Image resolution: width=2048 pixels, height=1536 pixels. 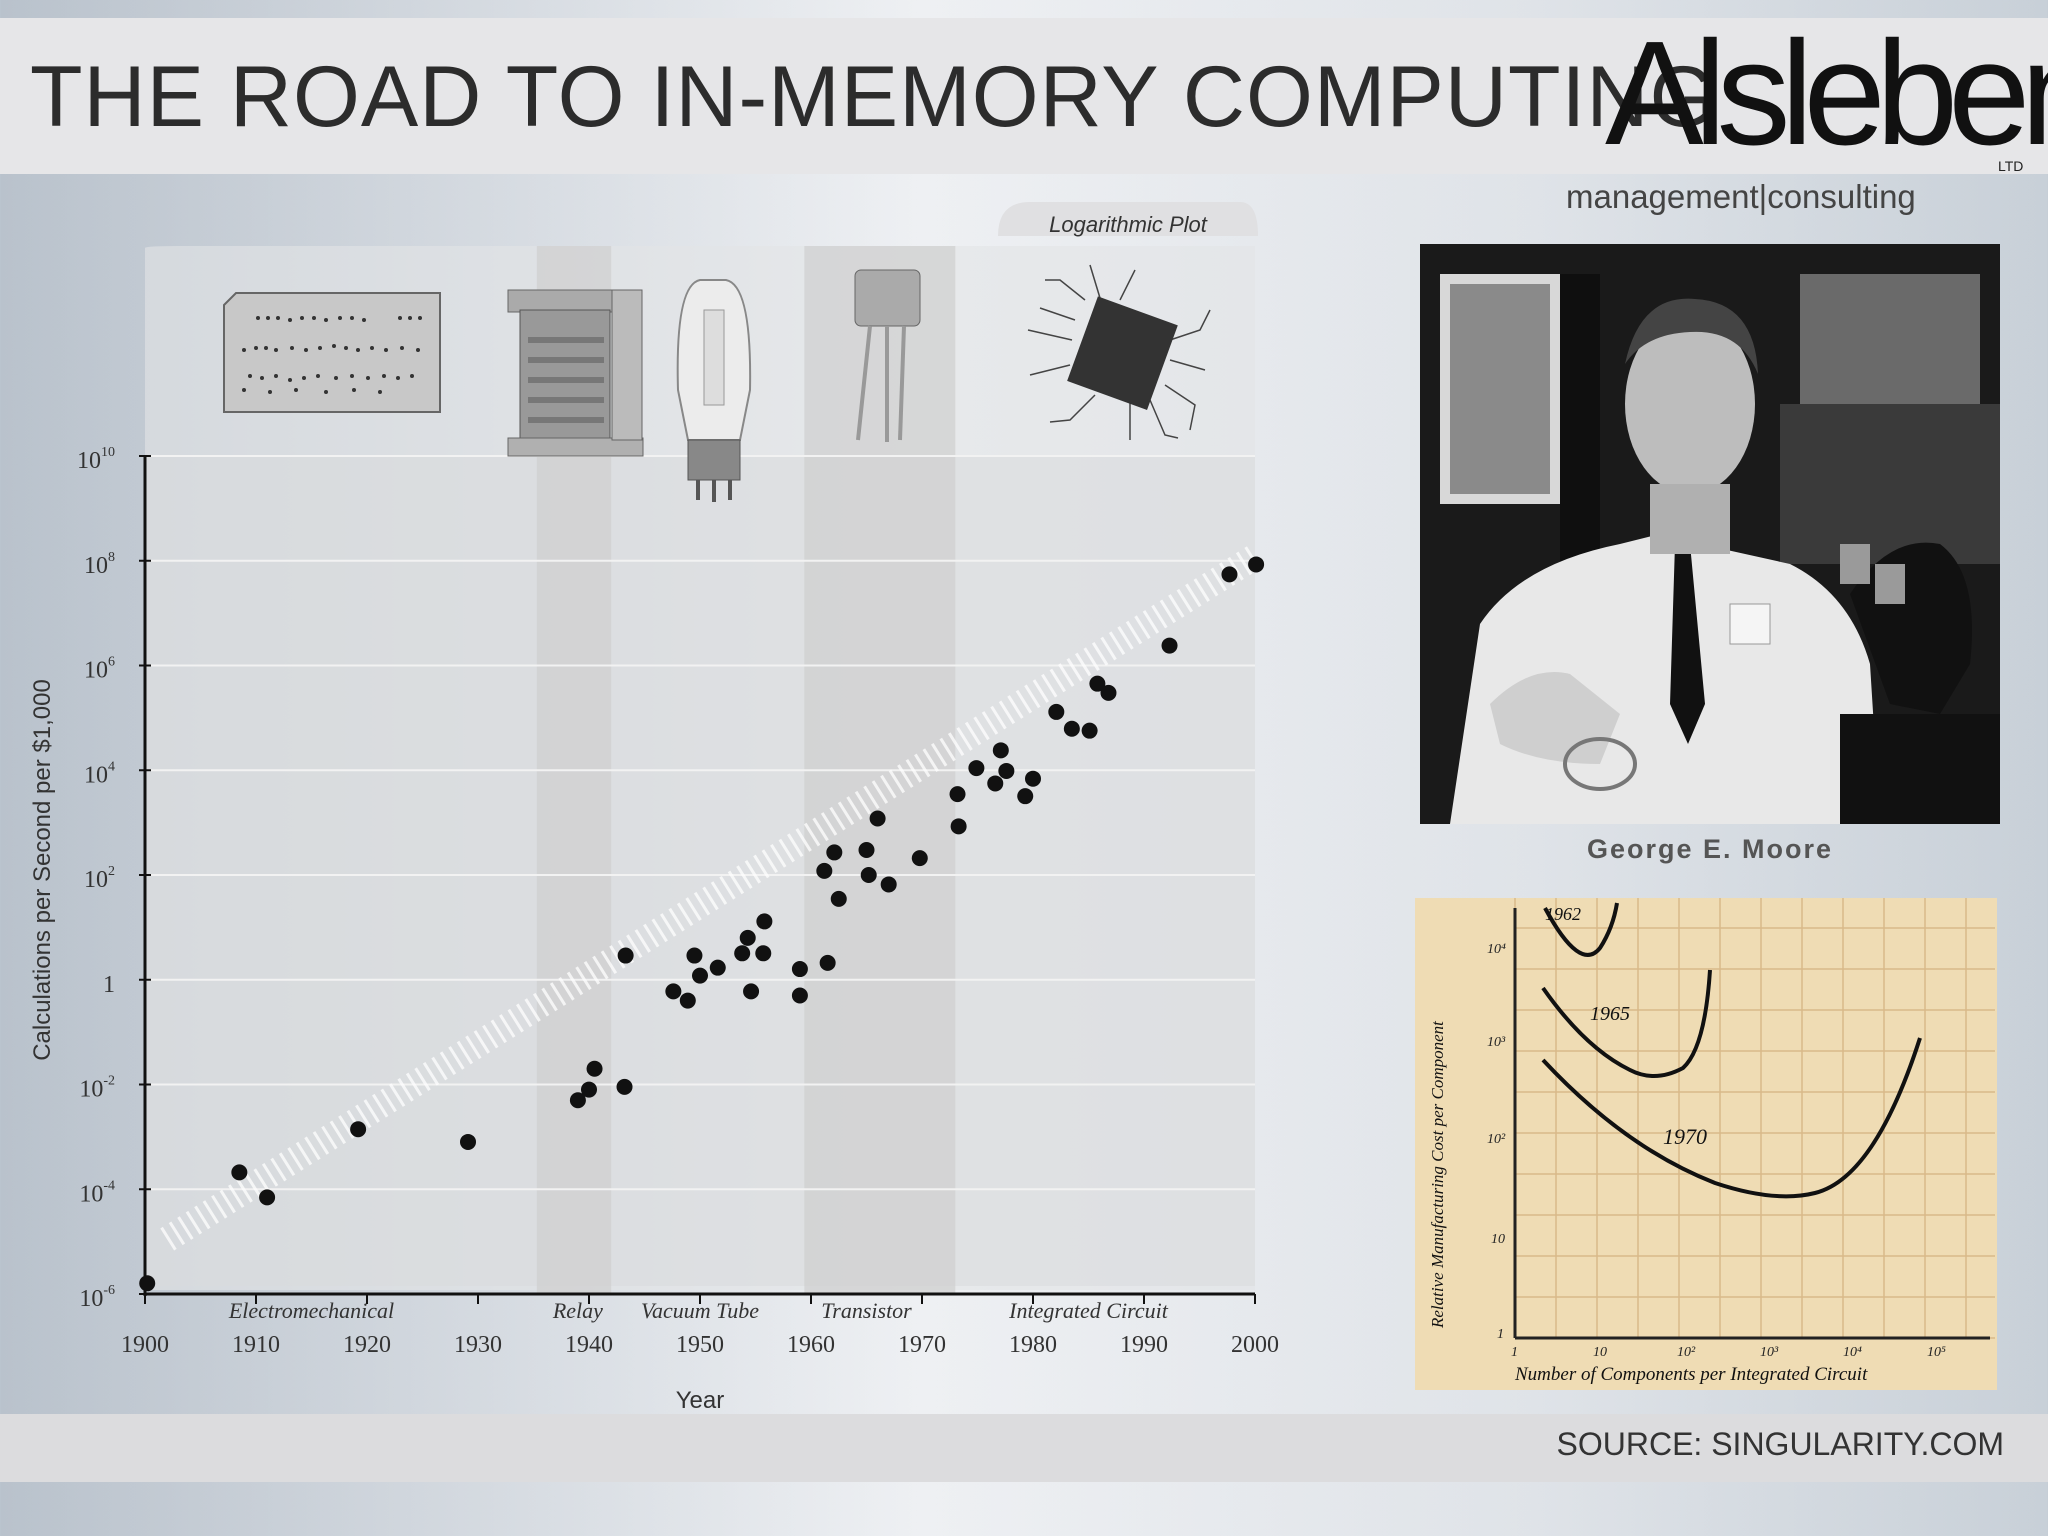 What do you see at coordinates (111, 766) in the screenshot?
I see `y-tick-exponent: 4` at bounding box center [111, 766].